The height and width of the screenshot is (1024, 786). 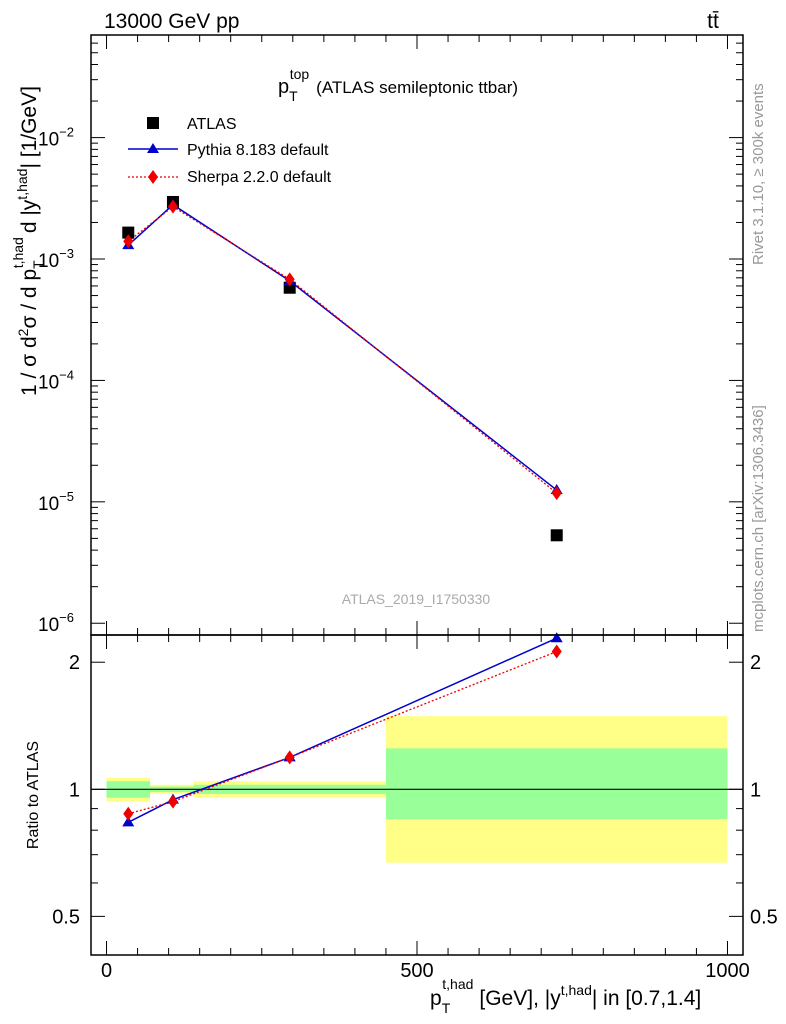 I want to click on mcplots-text: mcplots.cern.ch [arXiv:1306.3436], so click(x=758, y=518).